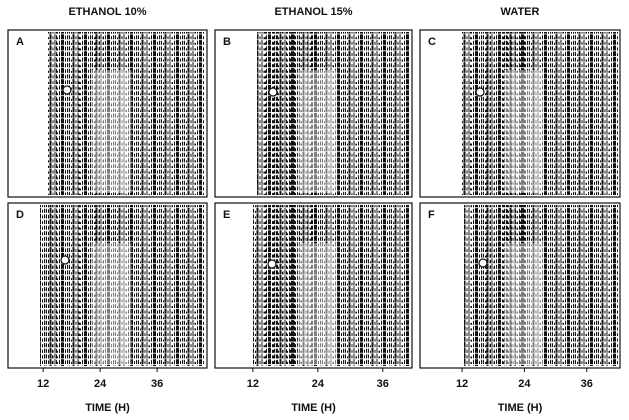  I want to click on panel-letter: A, so click(20, 42).